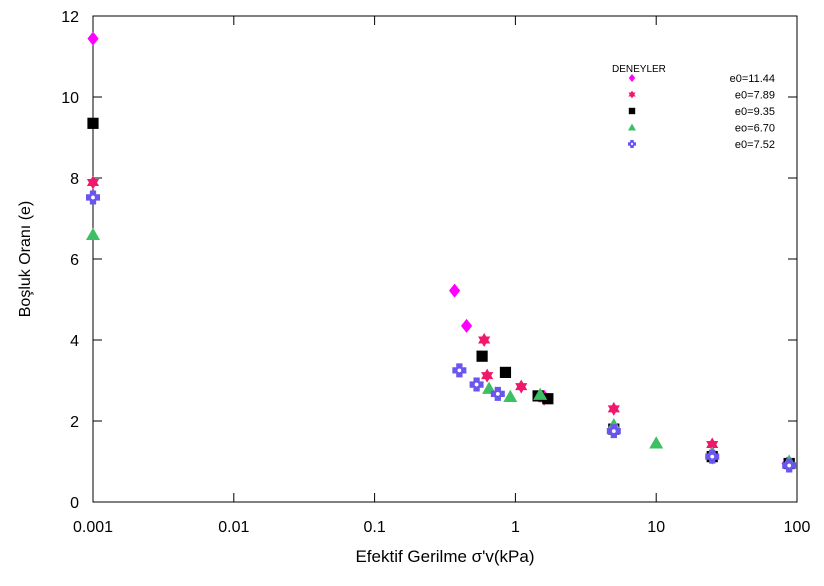 This screenshot has height=586, width=824. Describe the element at coordinates (74, 341) in the screenshot. I see `y-tick-label: 4` at that location.